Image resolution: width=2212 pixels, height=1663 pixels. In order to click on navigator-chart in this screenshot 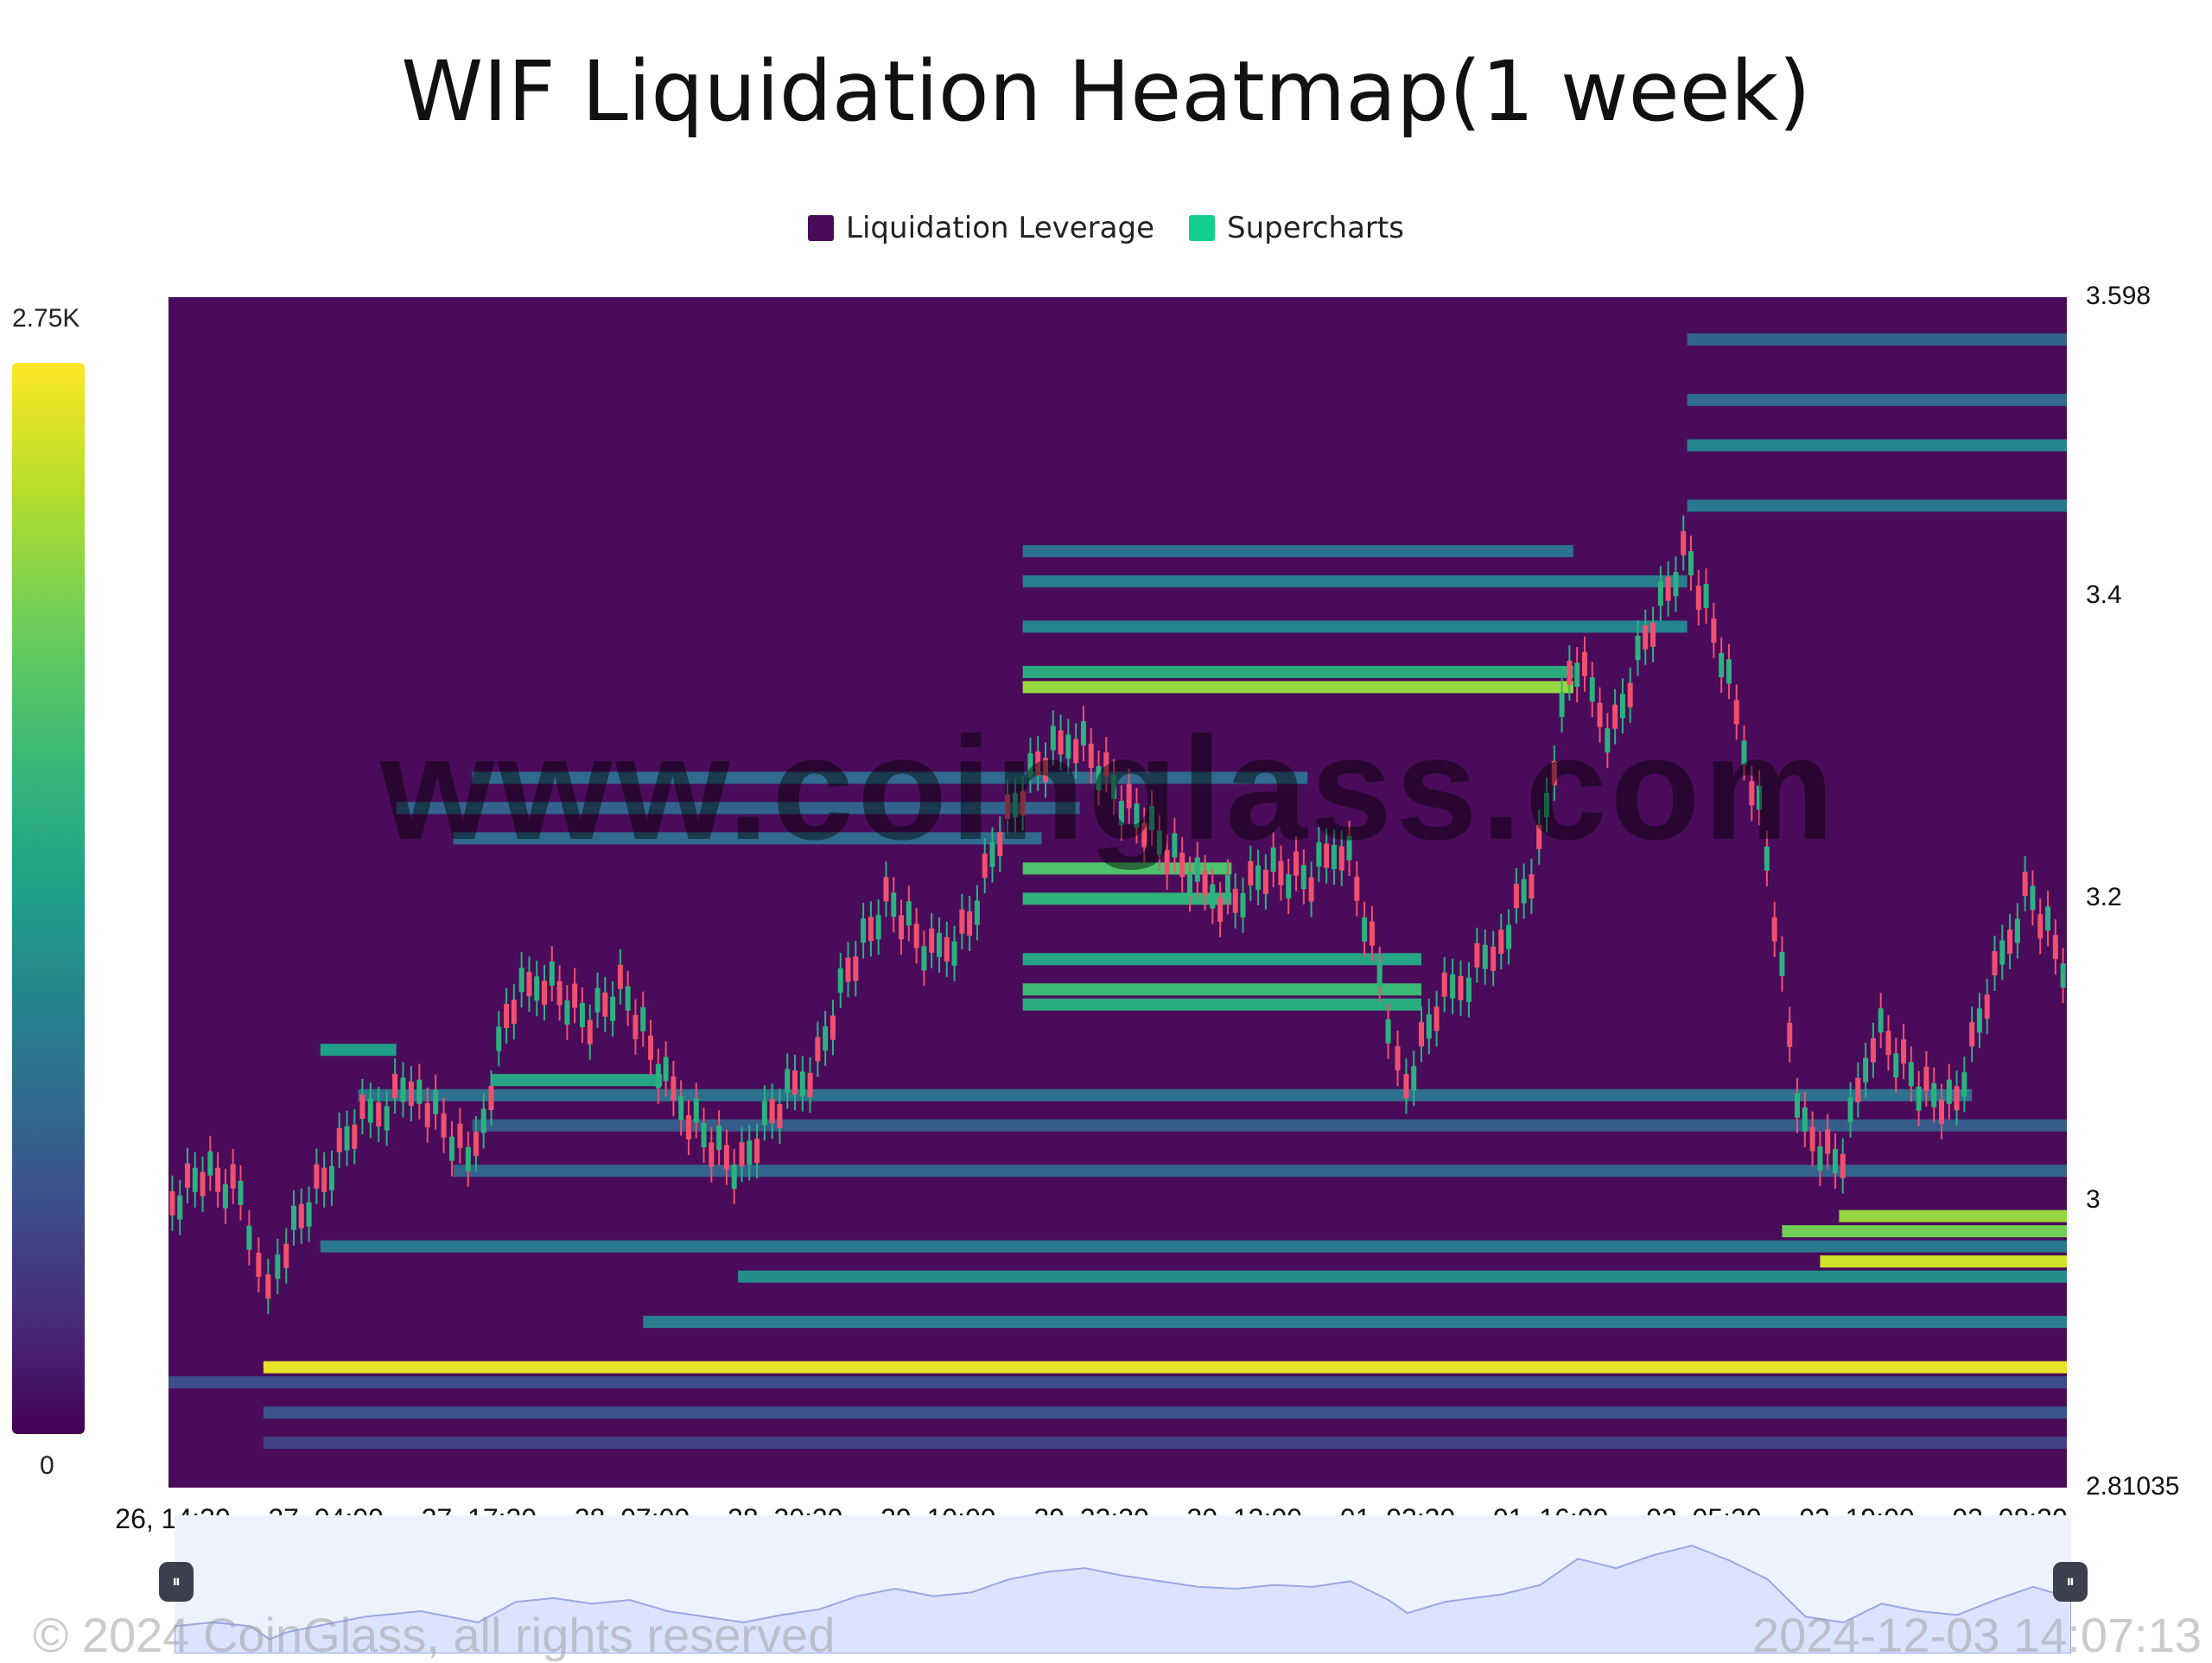, I will do `click(1123, 1584)`.